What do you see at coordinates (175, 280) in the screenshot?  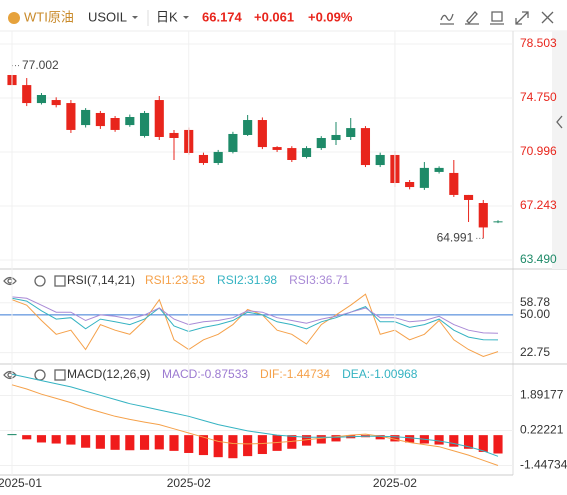 I see `legend-entry: RSI1:23.53` at bounding box center [175, 280].